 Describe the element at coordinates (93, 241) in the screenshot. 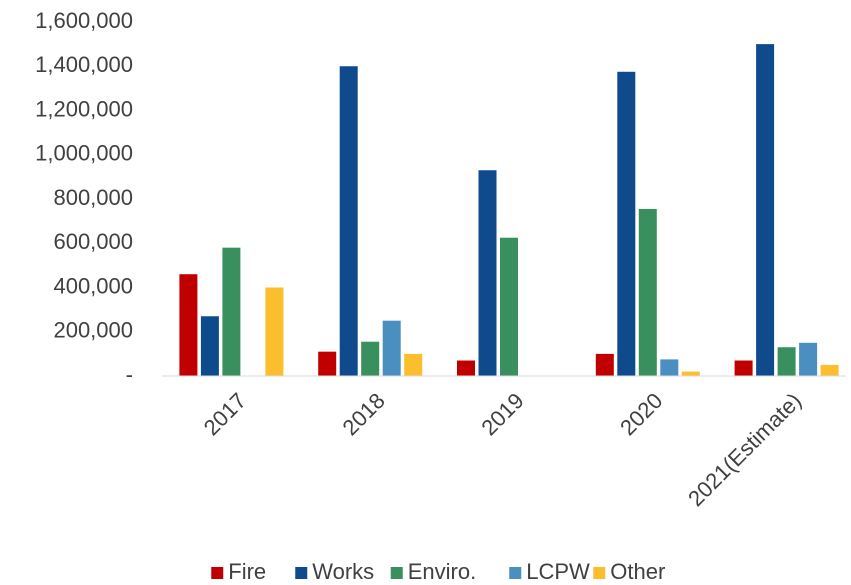

I see `y-tick-label: 600,000` at that location.